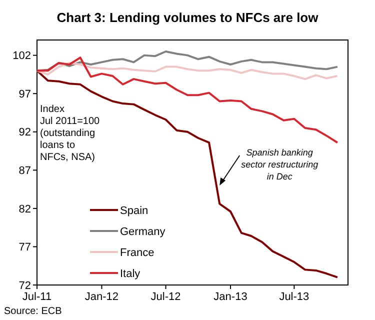 The width and height of the screenshot is (375, 320). What do you see at coordinates (294, 297) in the screenshot?
I see `x-tick-label: Jul-13` at bounding box center [294, 297].